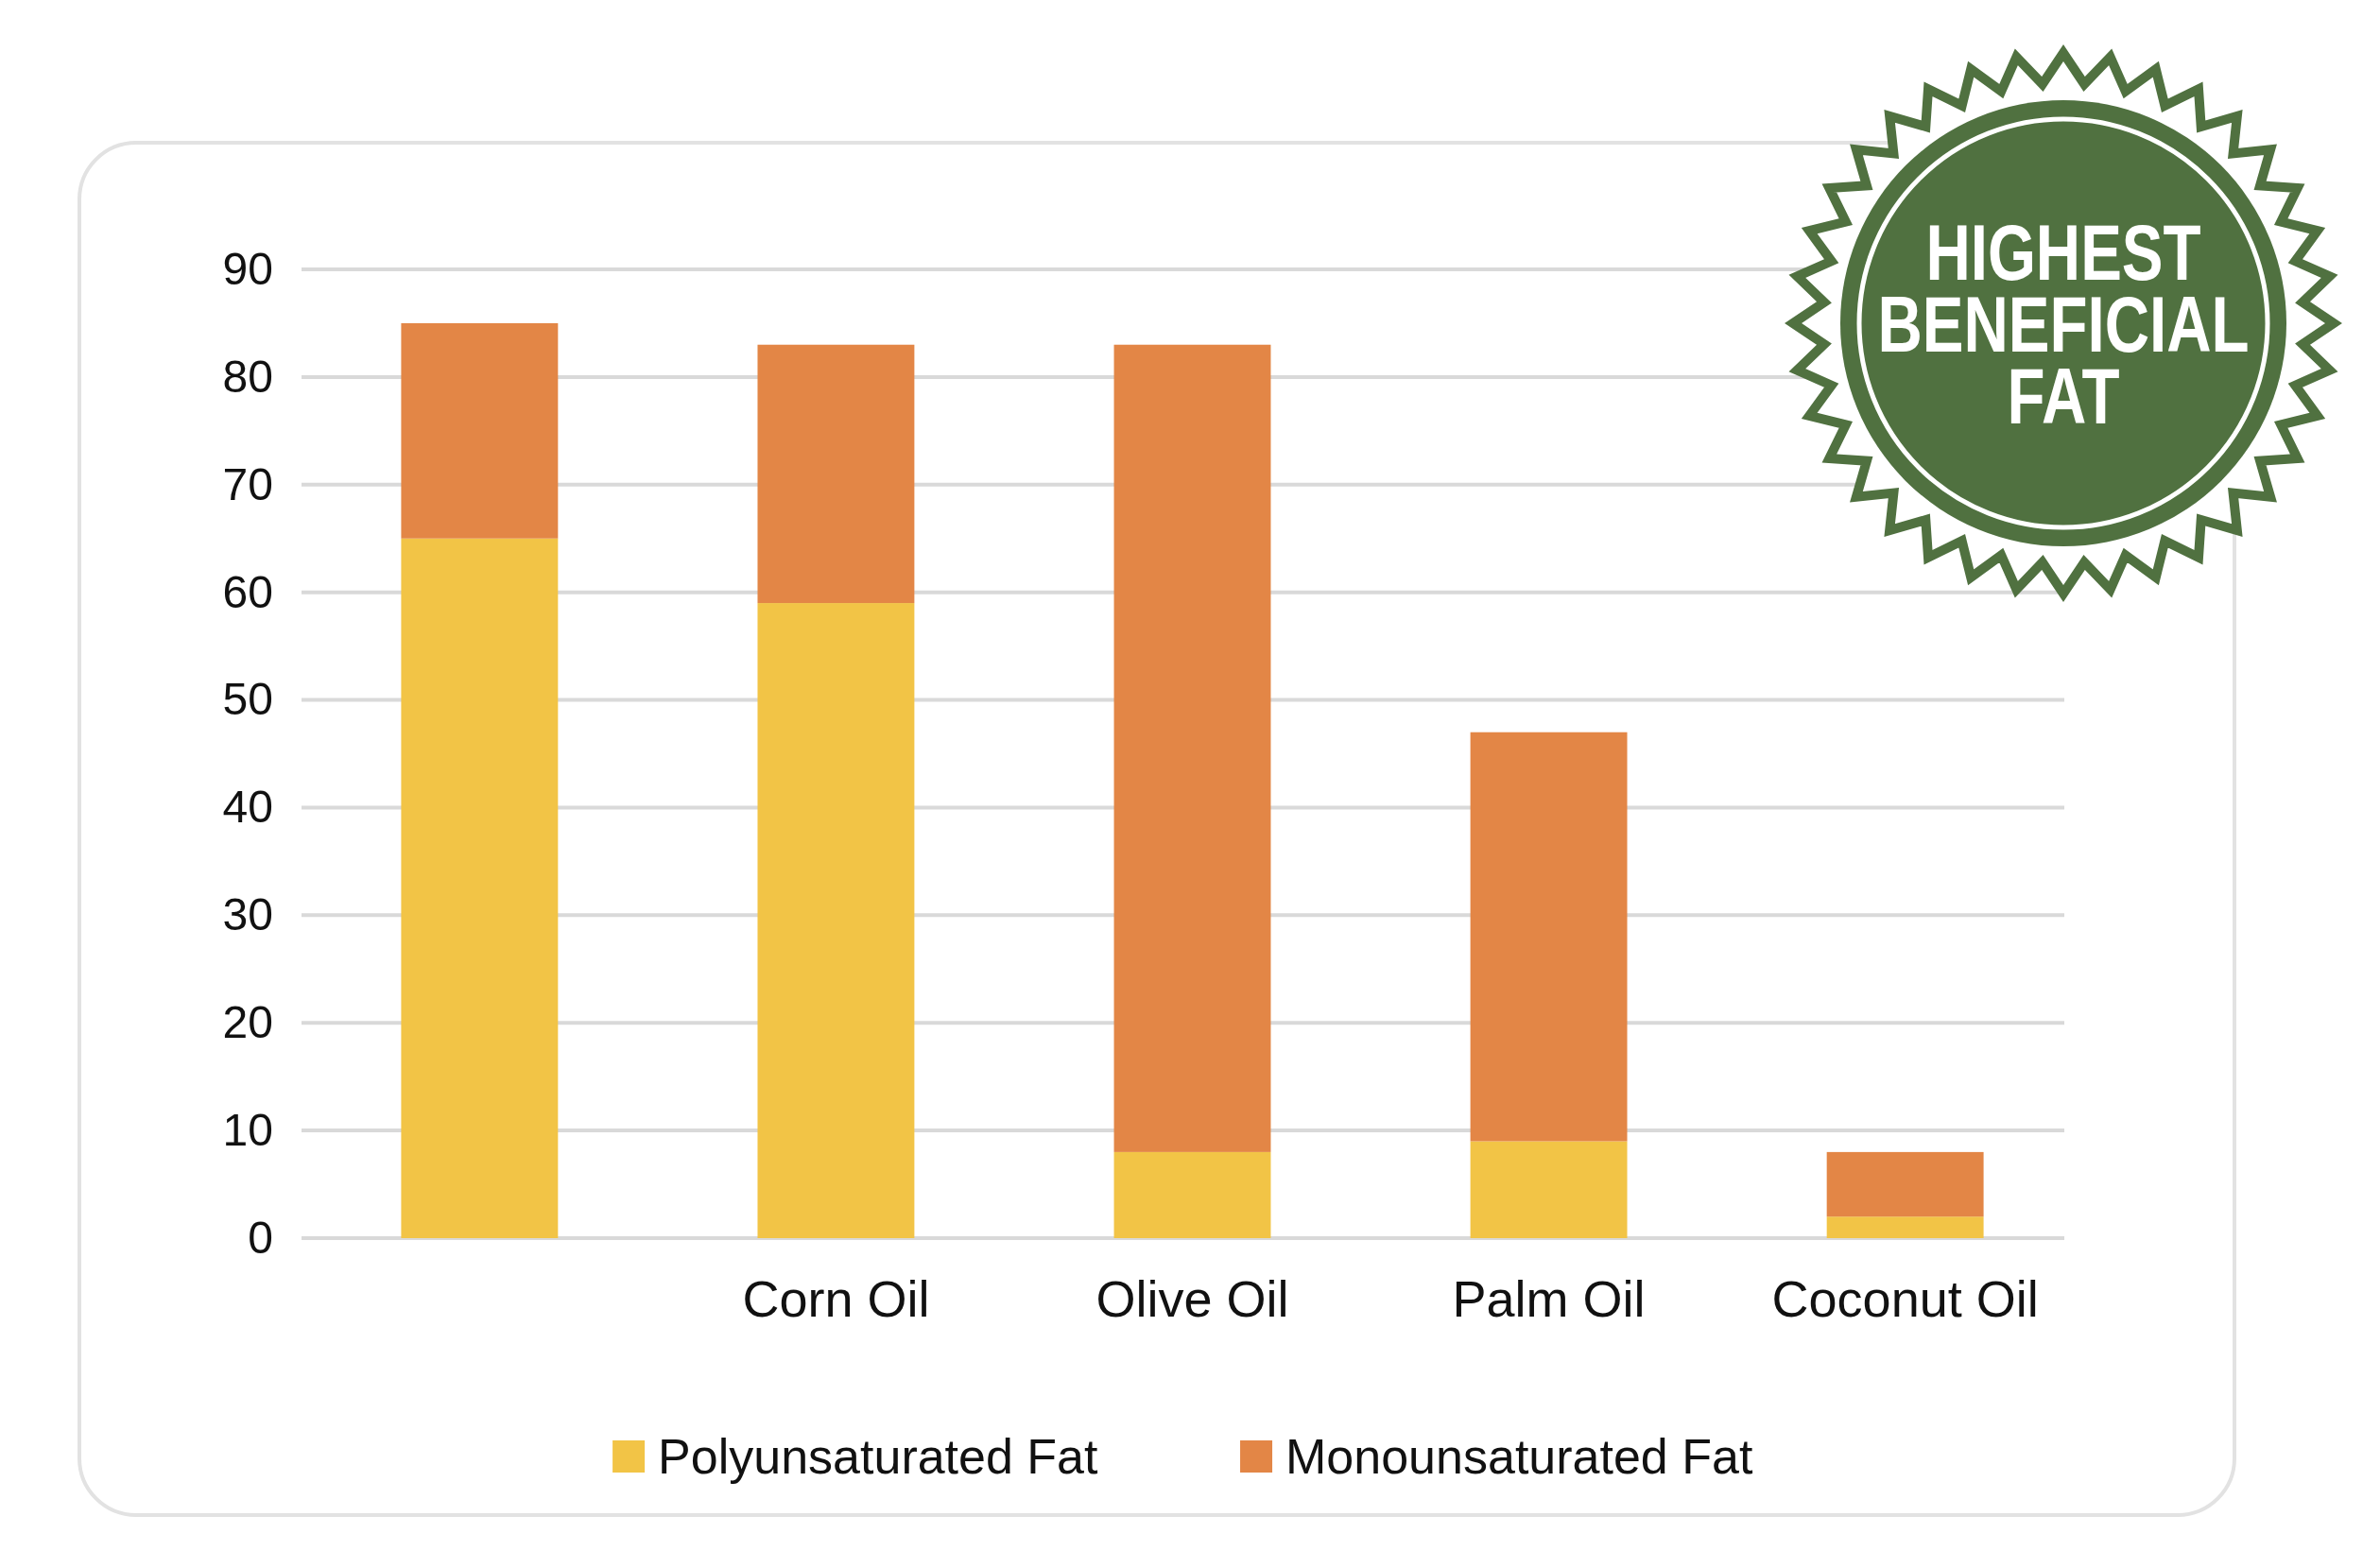 This screenshot has height=1568, width=2363. Describe the element at coordinates (247, 268) in the screenshot. I see `y-tick-label: 90` at that location.